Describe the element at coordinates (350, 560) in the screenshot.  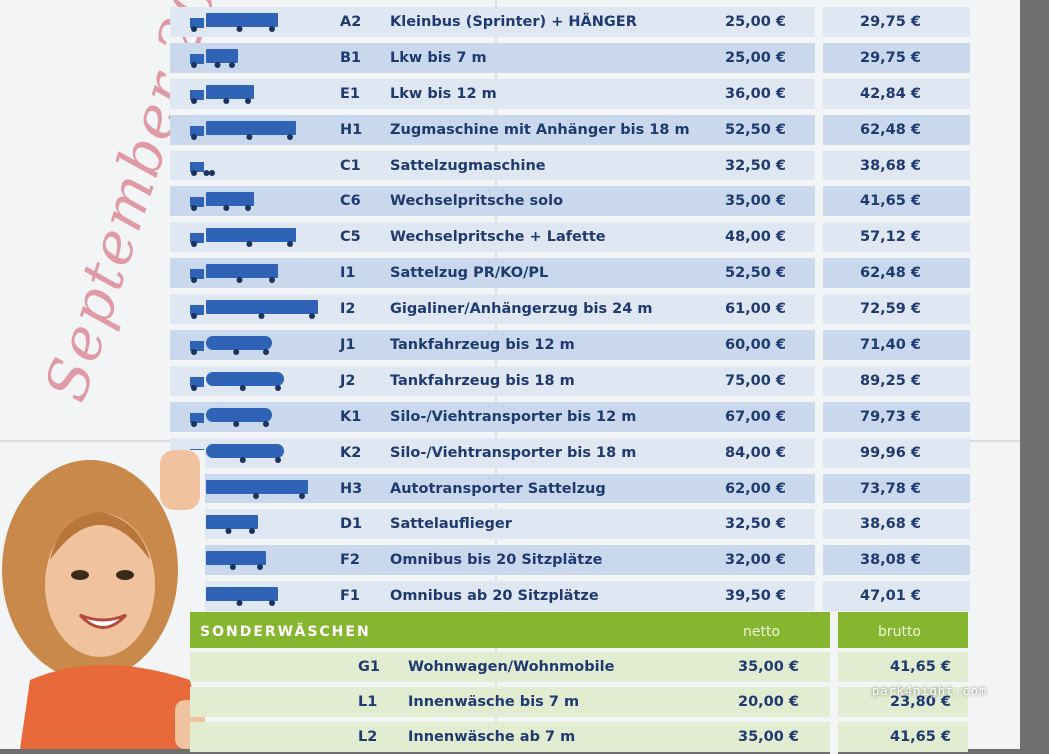
I see `vehicle-code: F2` at that location.